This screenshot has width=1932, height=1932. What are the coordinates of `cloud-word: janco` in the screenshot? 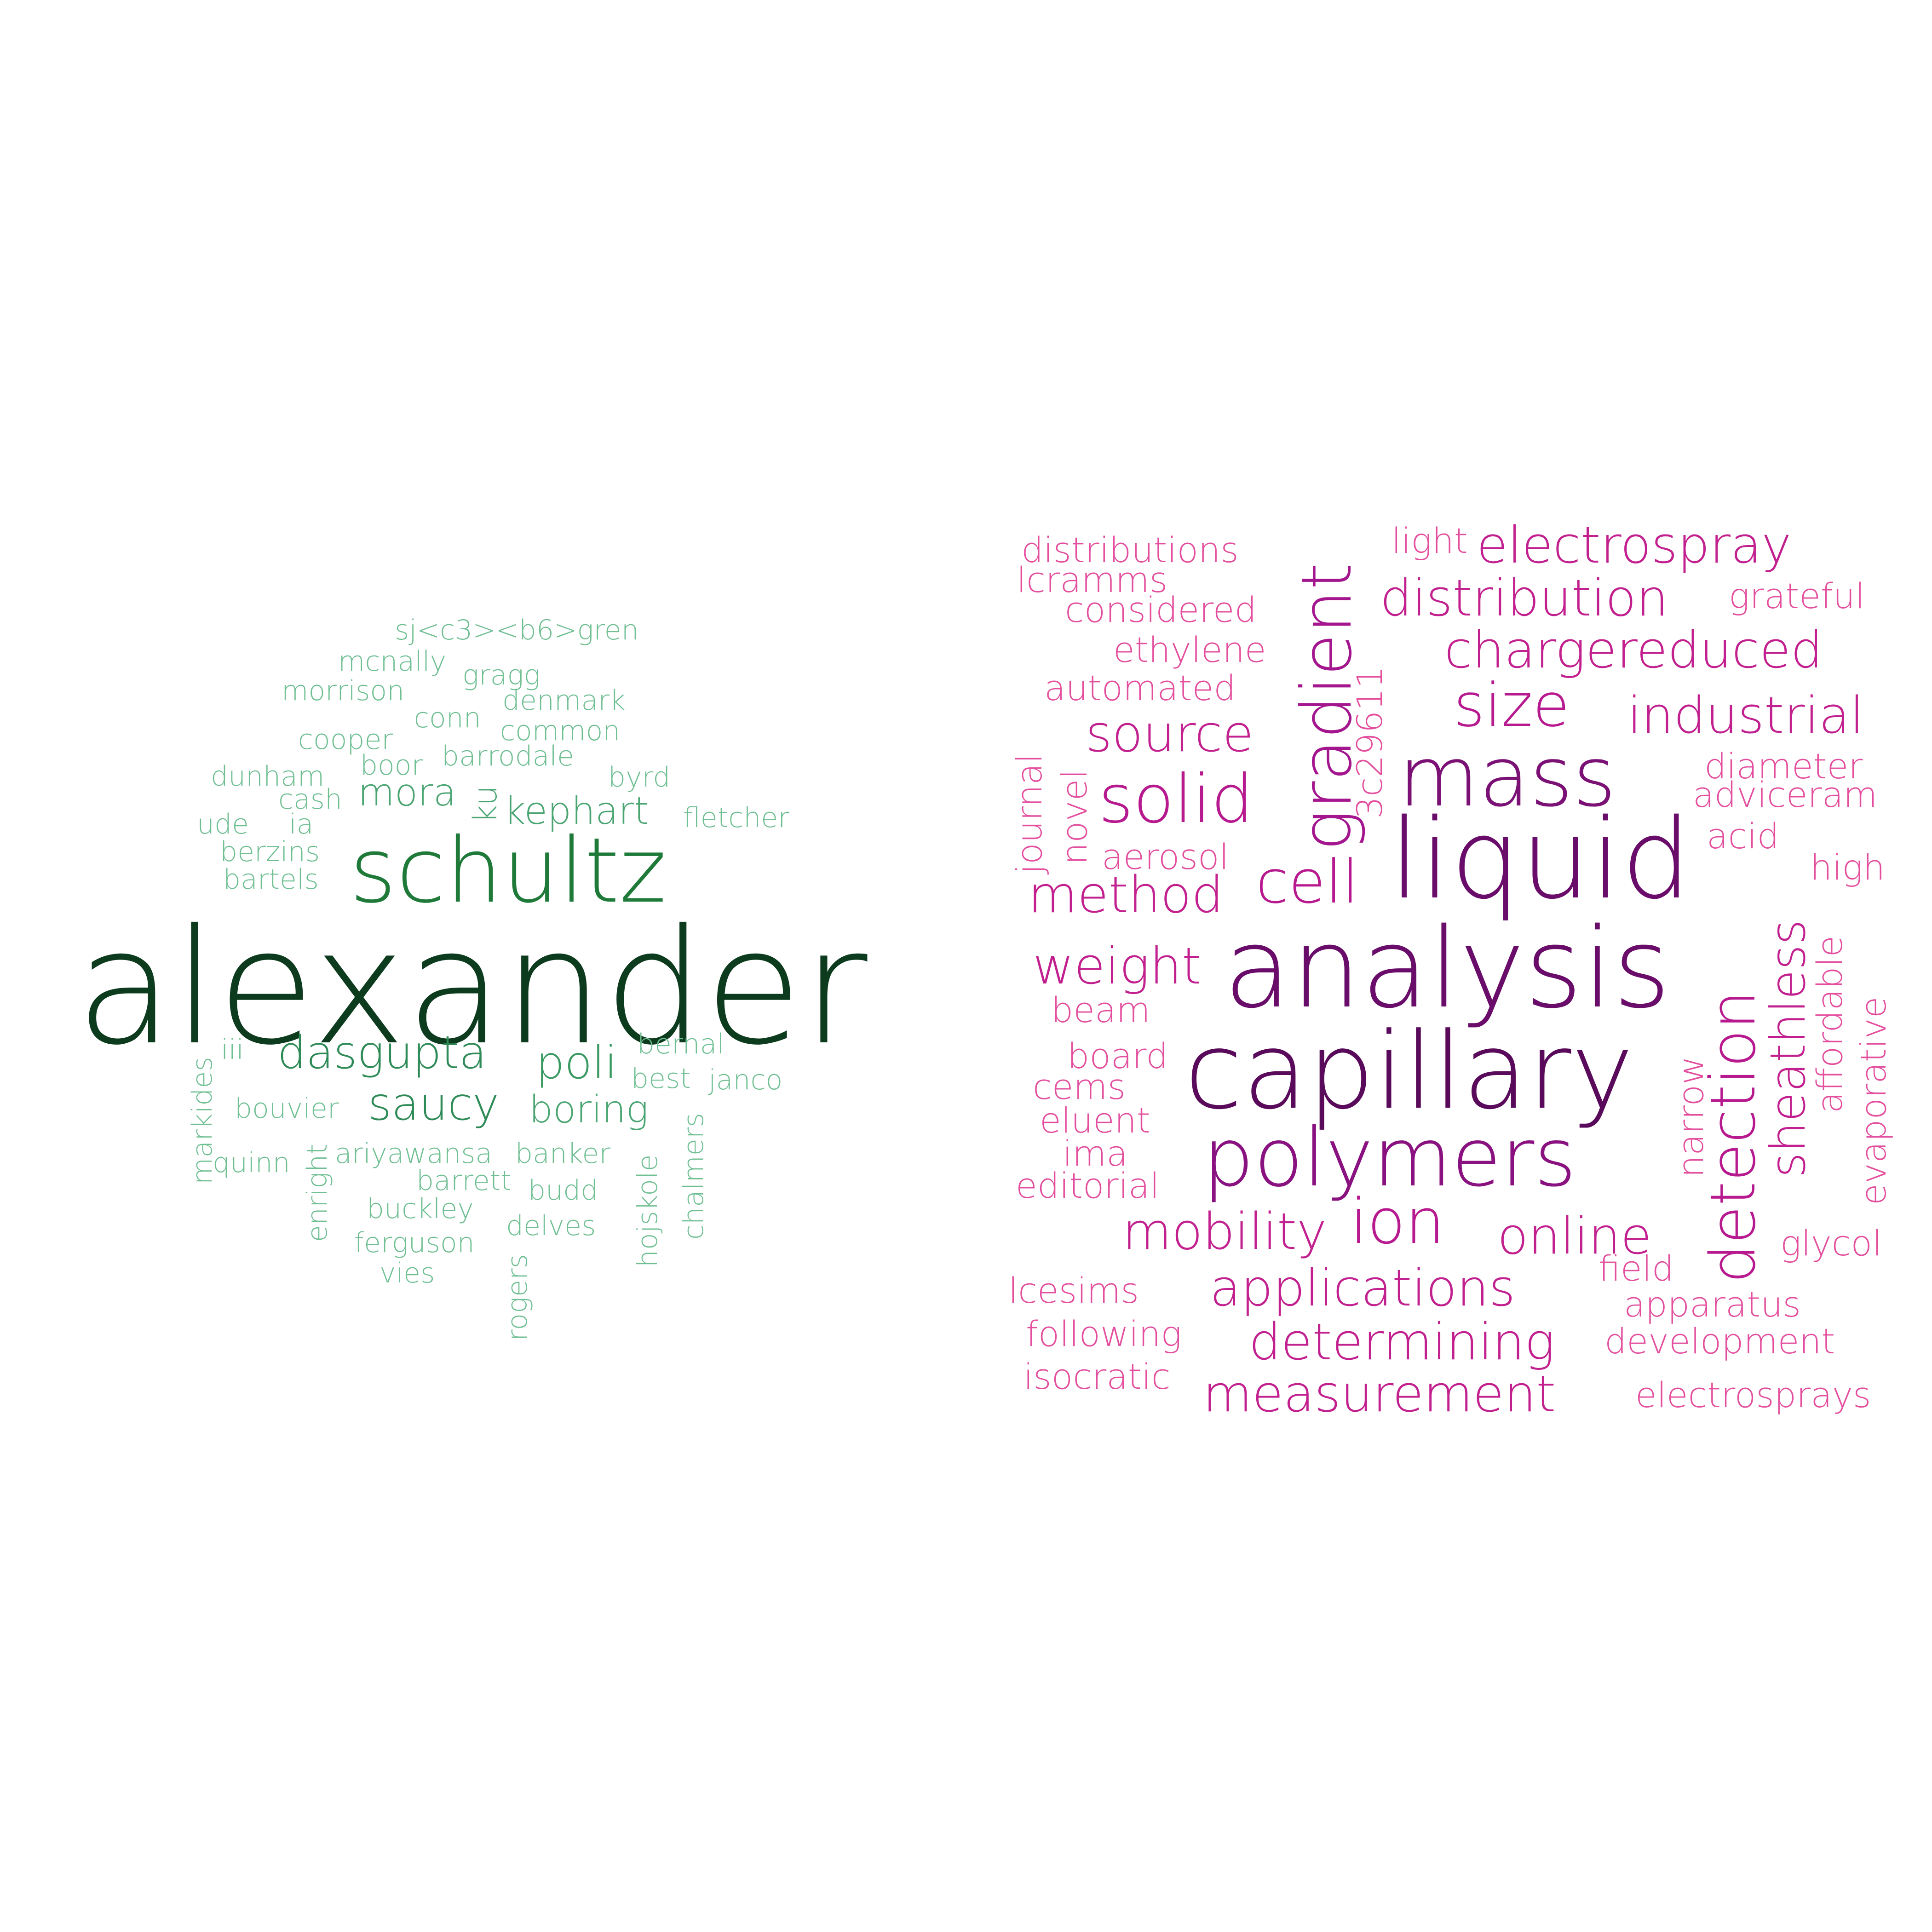 It's located at (745, 1080).